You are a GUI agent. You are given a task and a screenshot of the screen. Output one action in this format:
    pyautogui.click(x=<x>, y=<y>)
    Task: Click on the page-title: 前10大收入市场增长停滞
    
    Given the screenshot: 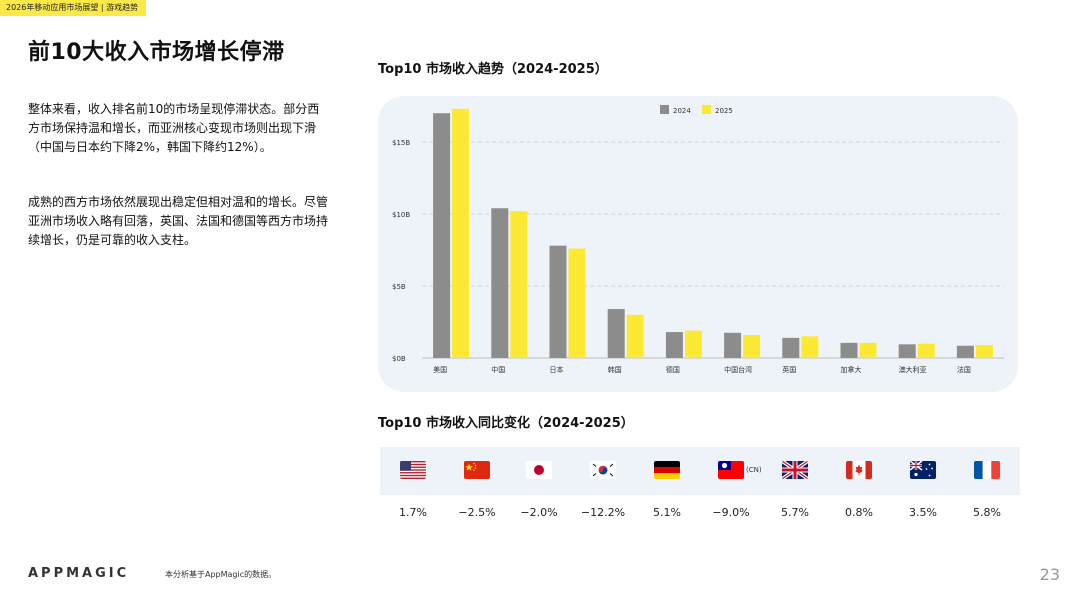 What is the action you would take?
    pyautogui.click(x=156, y=52)
    